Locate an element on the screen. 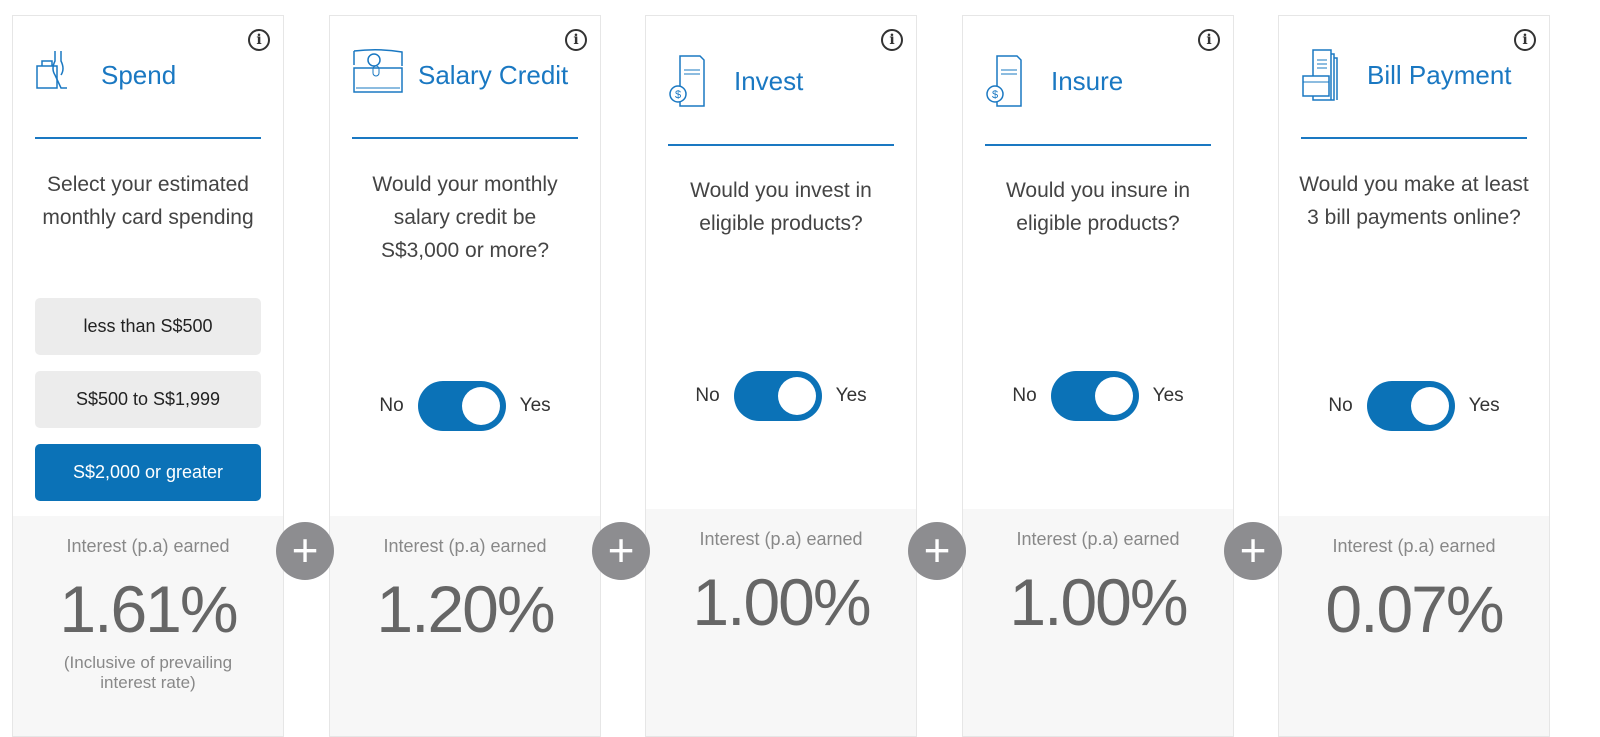 The height and width of the screenshot is (737, 1600). card-title: Insure is located at coordinates (1087, 80).